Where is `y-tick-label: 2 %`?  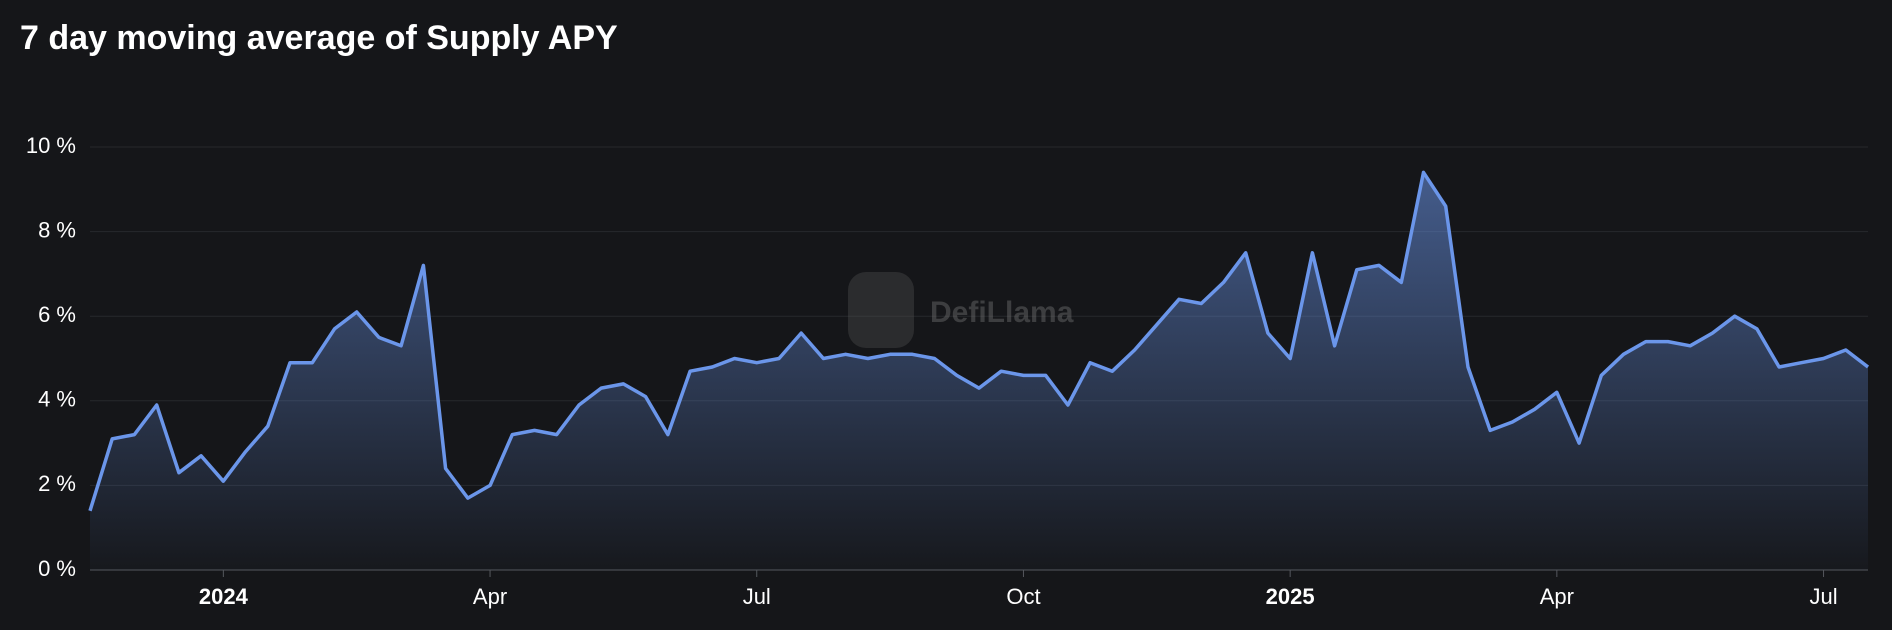
y-tick-label: 2 % is located at coordinates (57, 483).